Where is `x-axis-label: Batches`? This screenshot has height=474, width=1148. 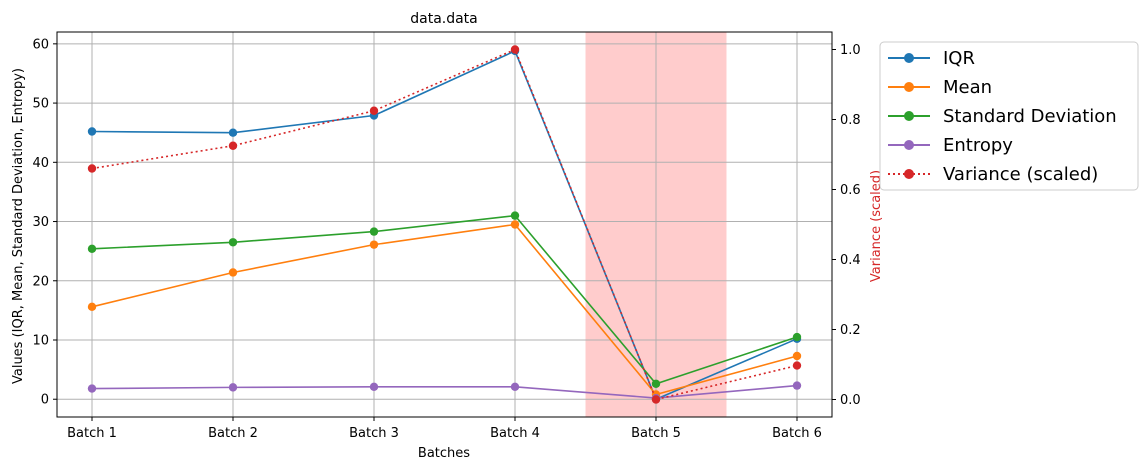 x-axis-label: Batches is located at coordinates (444, 453).